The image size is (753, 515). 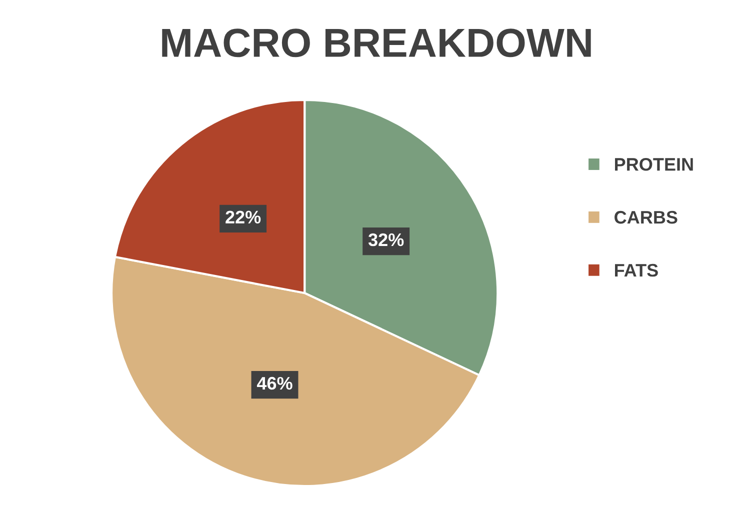 I want to click on legend-label: CARBS, so click(x=646, y=217).